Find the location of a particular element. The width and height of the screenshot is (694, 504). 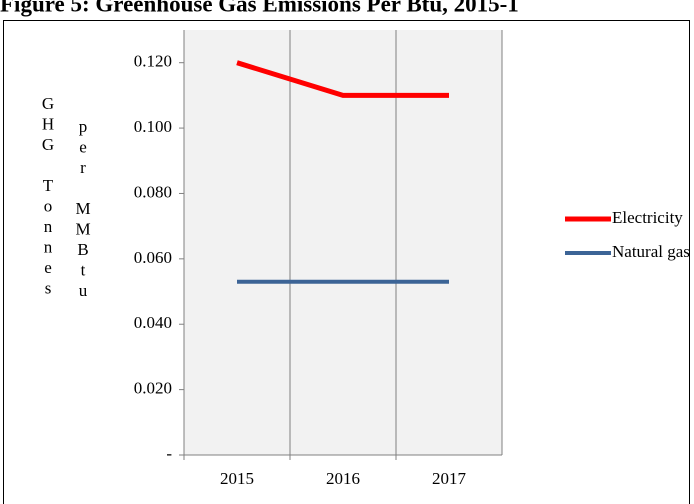

series-line is located at coordinates (342, 79).